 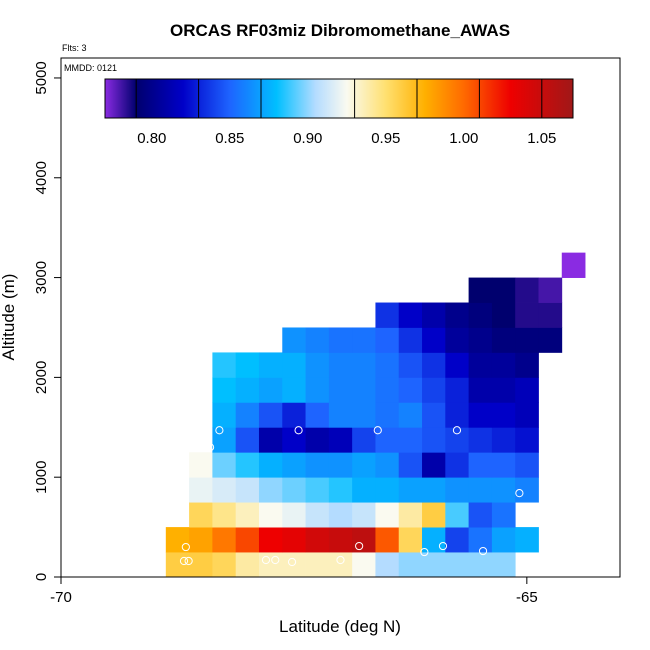 What do you see at coordinates (463, 138) in the screenshot?
I see `colorbar-tick-label: 1.00` at bounding box center [463, 138].